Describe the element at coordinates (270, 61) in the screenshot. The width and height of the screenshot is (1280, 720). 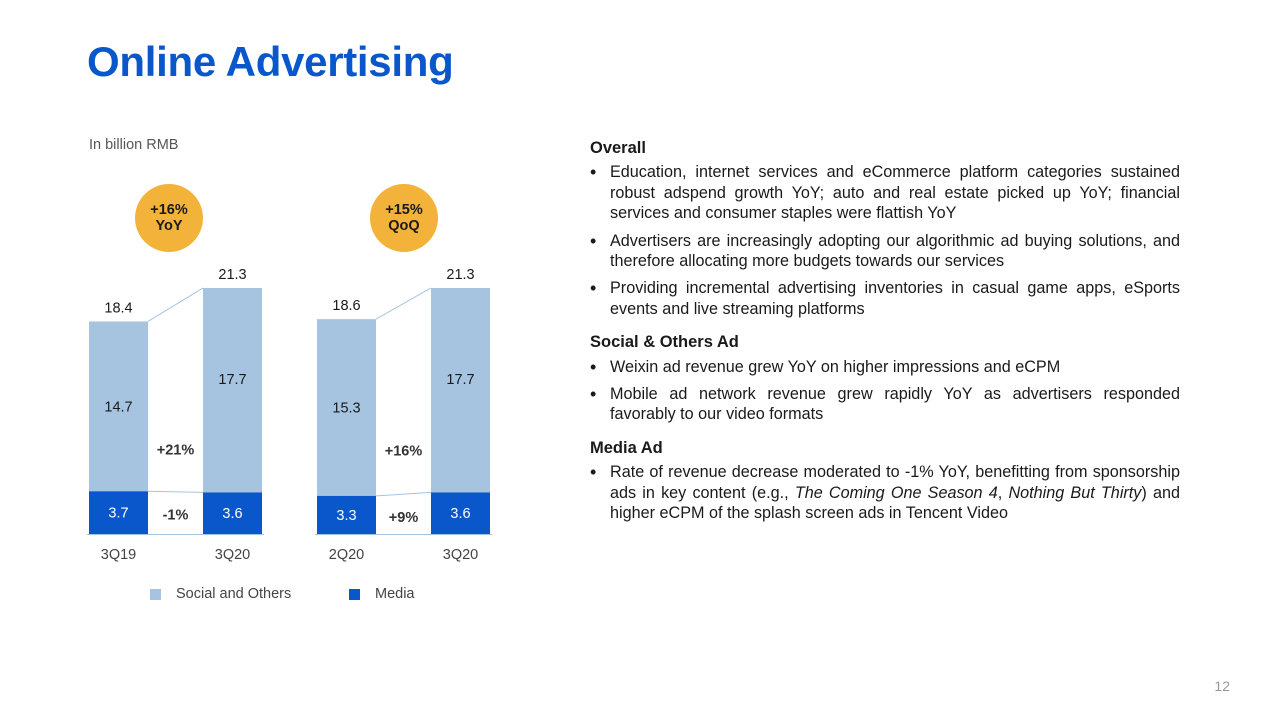
I see `slide-title: Online Advertising` at that location.